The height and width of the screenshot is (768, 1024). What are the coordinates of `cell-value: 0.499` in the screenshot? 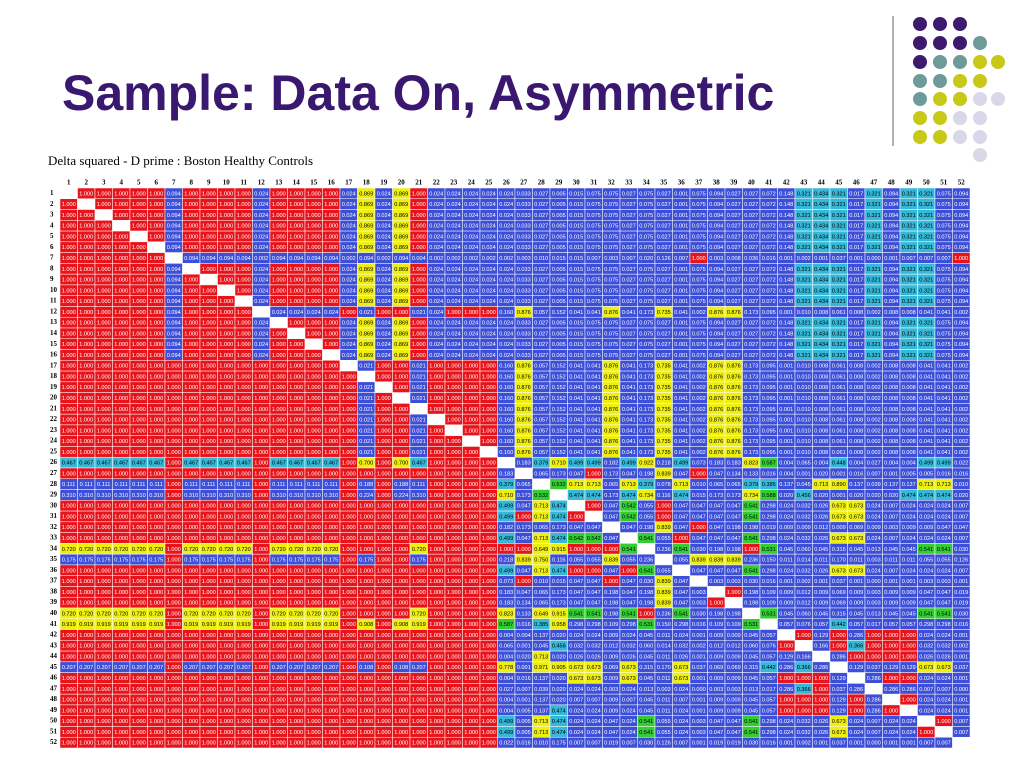 It's located at (506, 571).